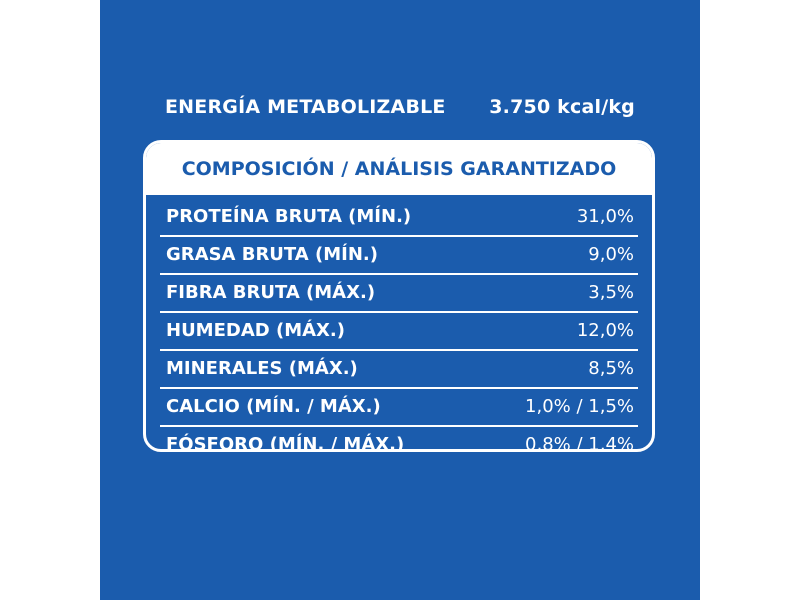 Image resolution: width=800 pixels, height=600 pixels. I want to click on table-row: MINERALES (MÁX.) 8,5%, so click(399, 370).